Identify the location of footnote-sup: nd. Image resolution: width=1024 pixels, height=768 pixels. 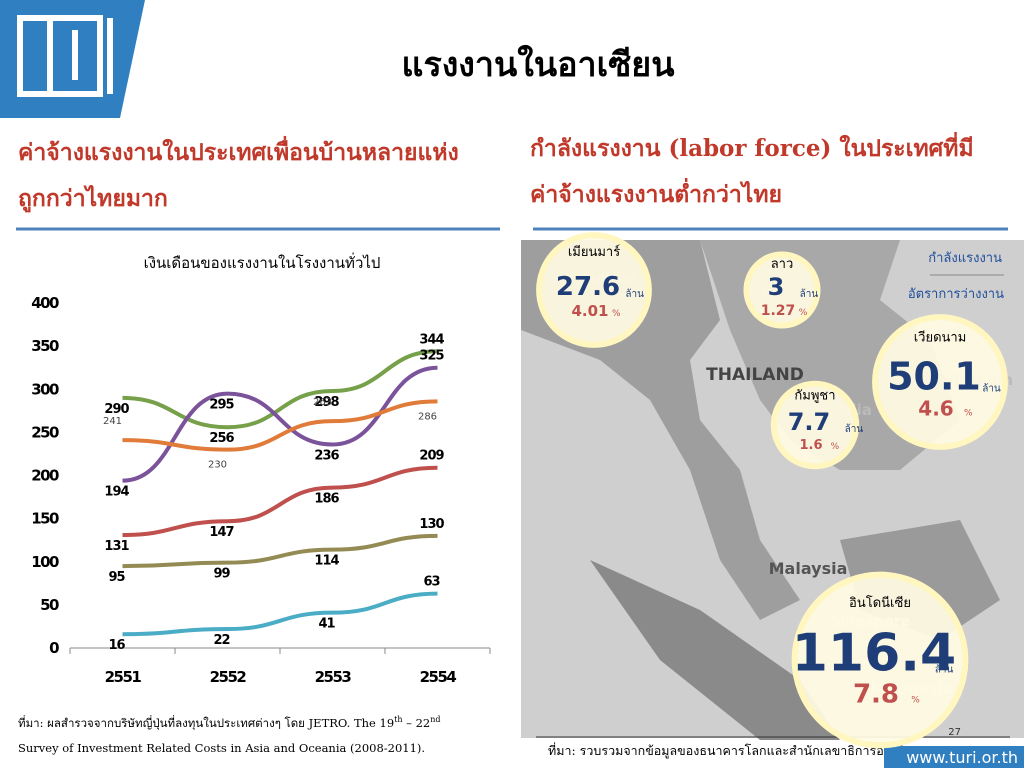
(435, 719).